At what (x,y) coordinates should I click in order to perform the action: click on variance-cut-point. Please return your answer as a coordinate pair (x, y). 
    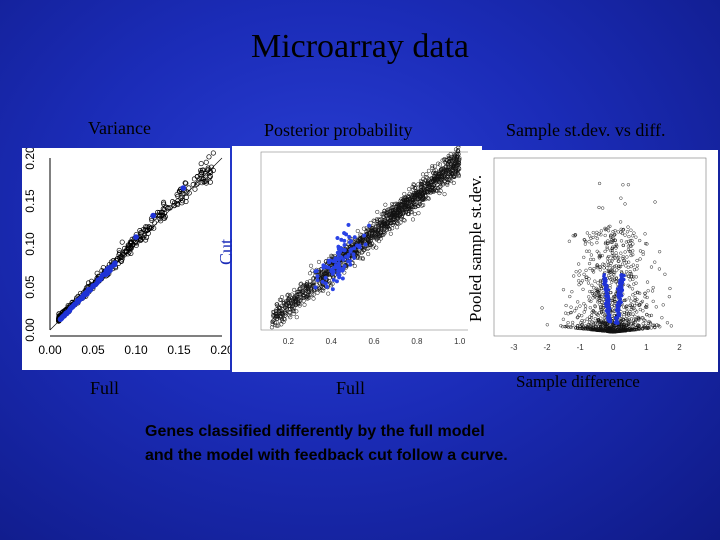
    Looking at the image, I should click on (106, 275).